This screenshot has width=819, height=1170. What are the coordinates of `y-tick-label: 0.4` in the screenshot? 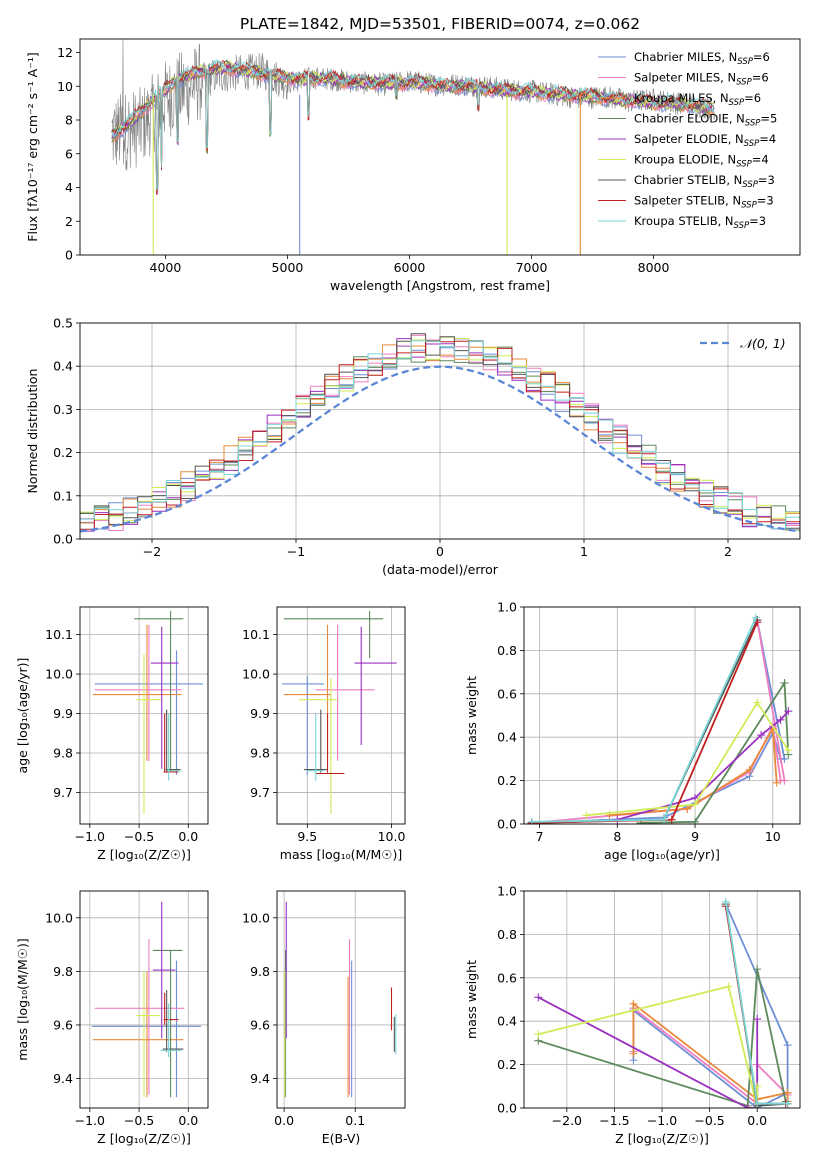 It's located at (63, 366).